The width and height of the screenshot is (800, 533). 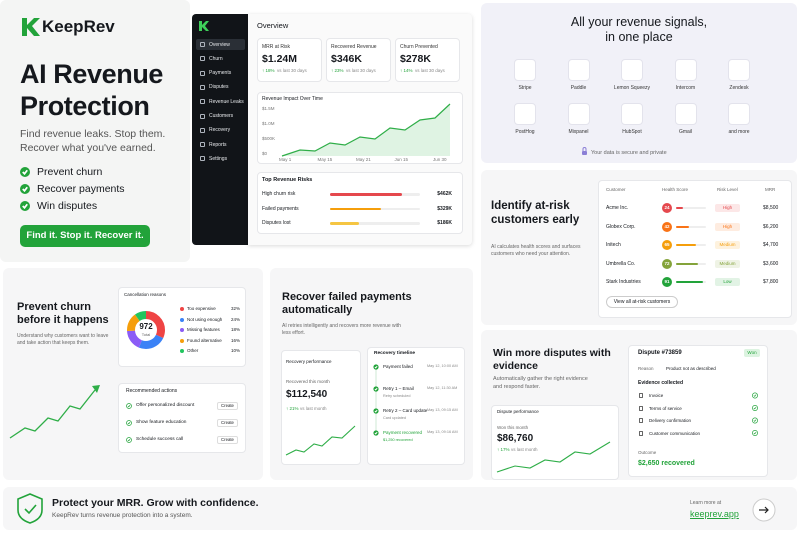 What do you see at coordinates (555, 442) in the screenshot?
I see `dispute-performance-card` at bounding box center [555, 442].